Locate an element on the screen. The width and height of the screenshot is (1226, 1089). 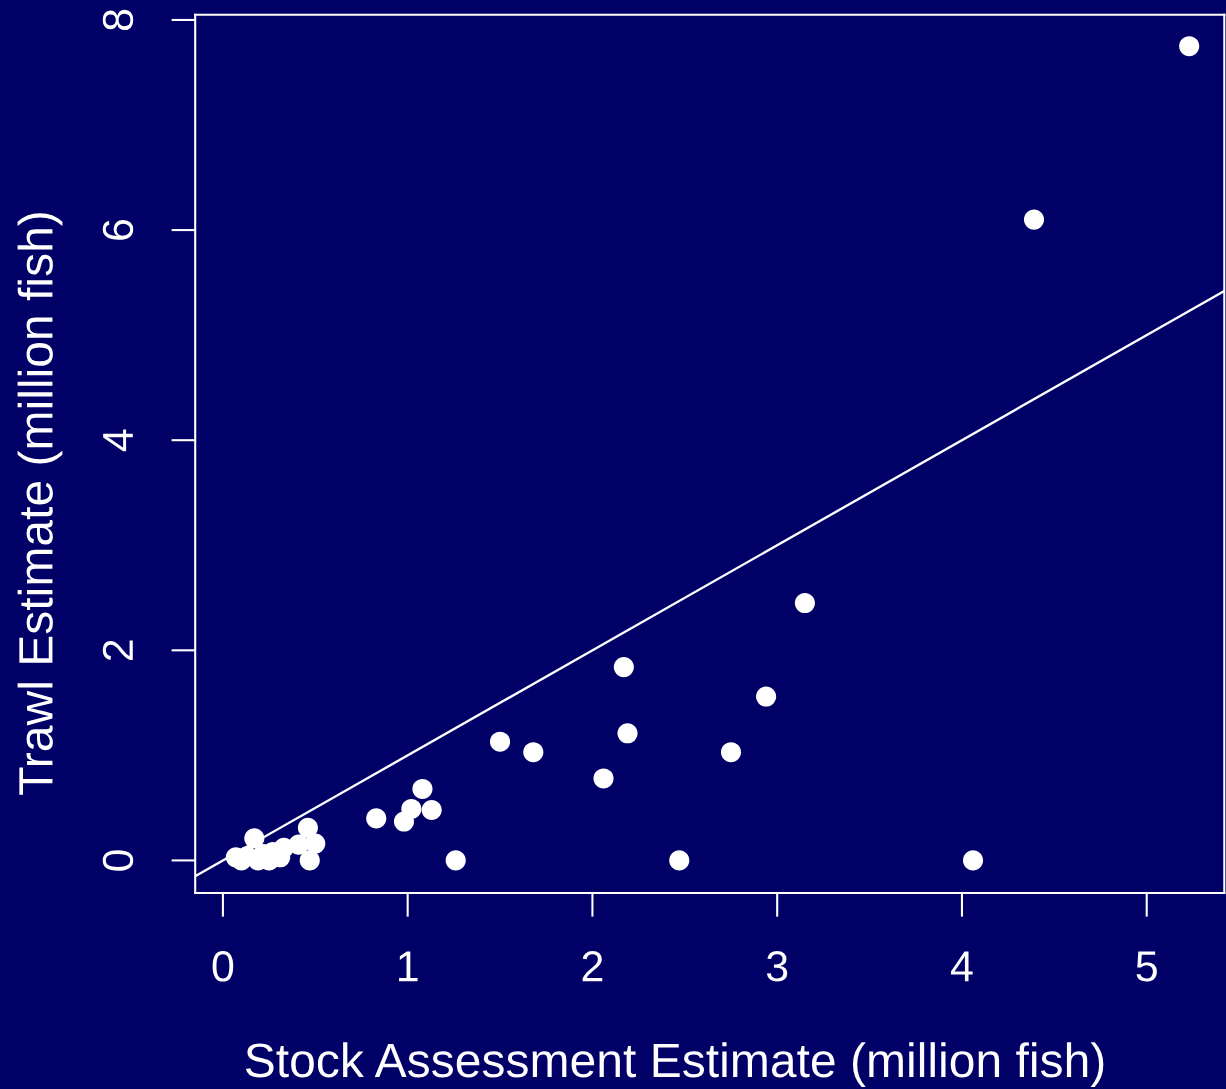
x-tick-label: 3 is located at coordinates (777, 966).